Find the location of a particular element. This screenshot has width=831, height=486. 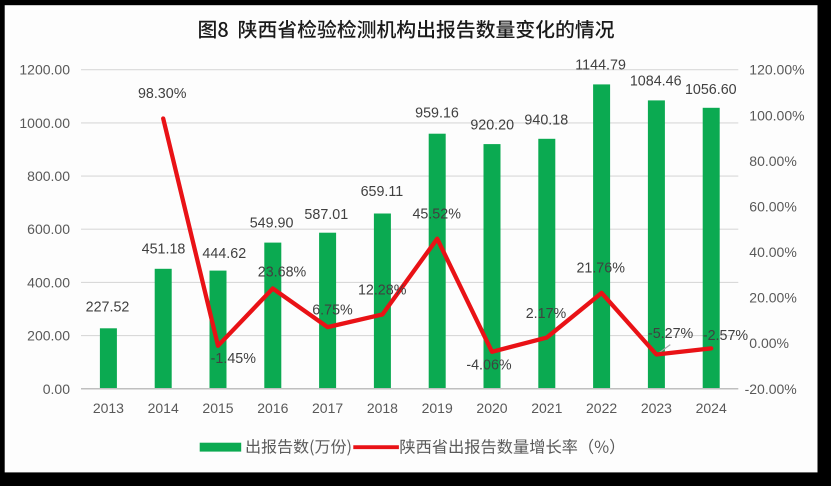

svg-text: 1056.60 is located at coordinates (711, 90).